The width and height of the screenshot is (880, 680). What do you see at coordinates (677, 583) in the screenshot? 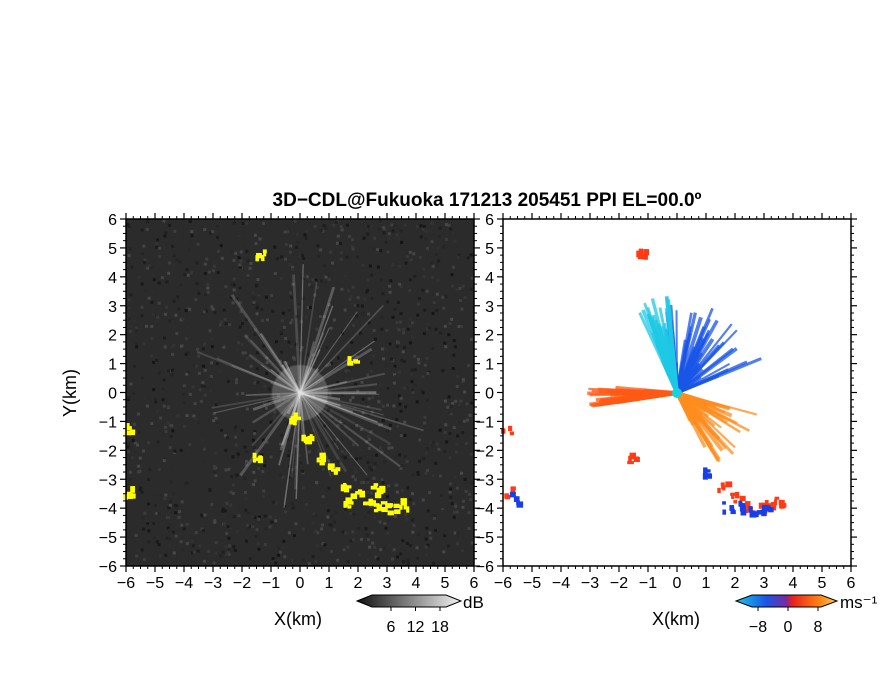
I see `x-tick-label: 0` at bounding box center [677, 583].